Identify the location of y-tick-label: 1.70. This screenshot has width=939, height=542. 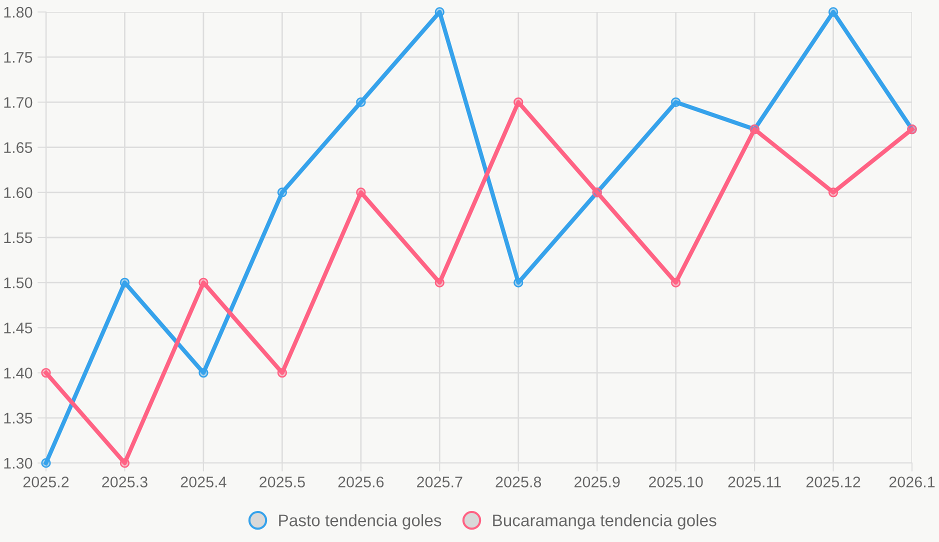
(18, 102).